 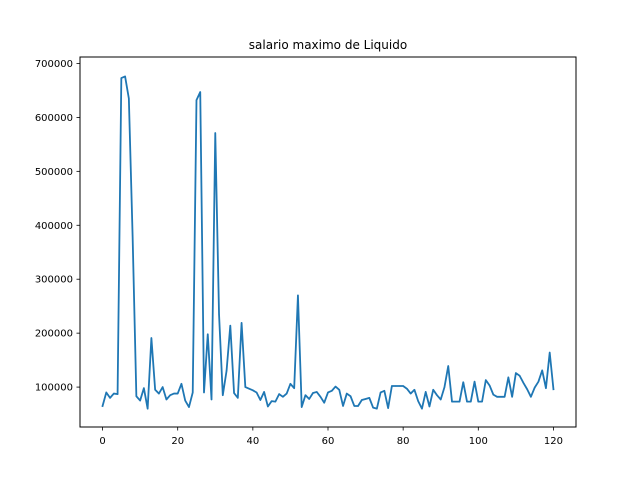 I want to click on x-tick-label: 80, so click(x=403, y=441).